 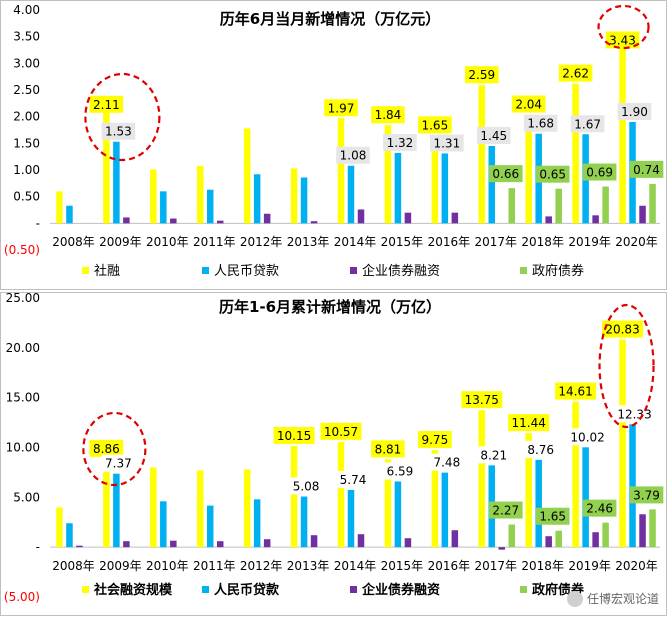 I want to click on y-tick-label: 5.00, so click(x=26, y=497).